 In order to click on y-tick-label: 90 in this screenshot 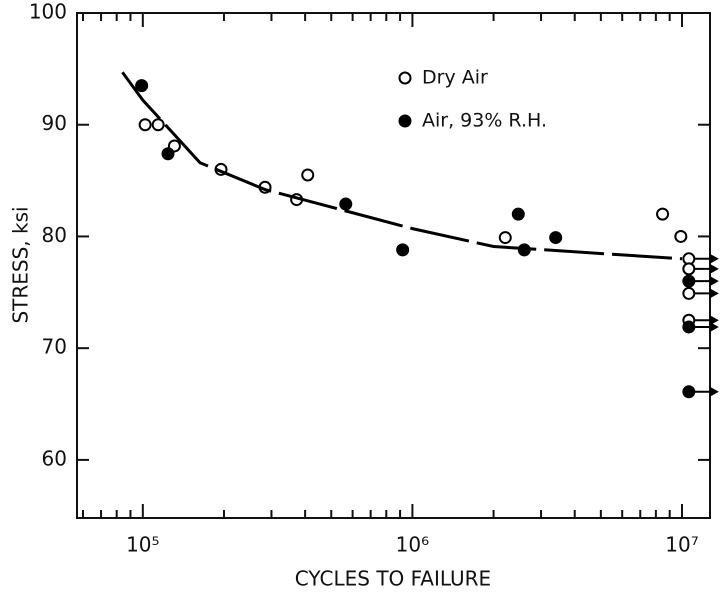, I will do `click(54, 123)`.